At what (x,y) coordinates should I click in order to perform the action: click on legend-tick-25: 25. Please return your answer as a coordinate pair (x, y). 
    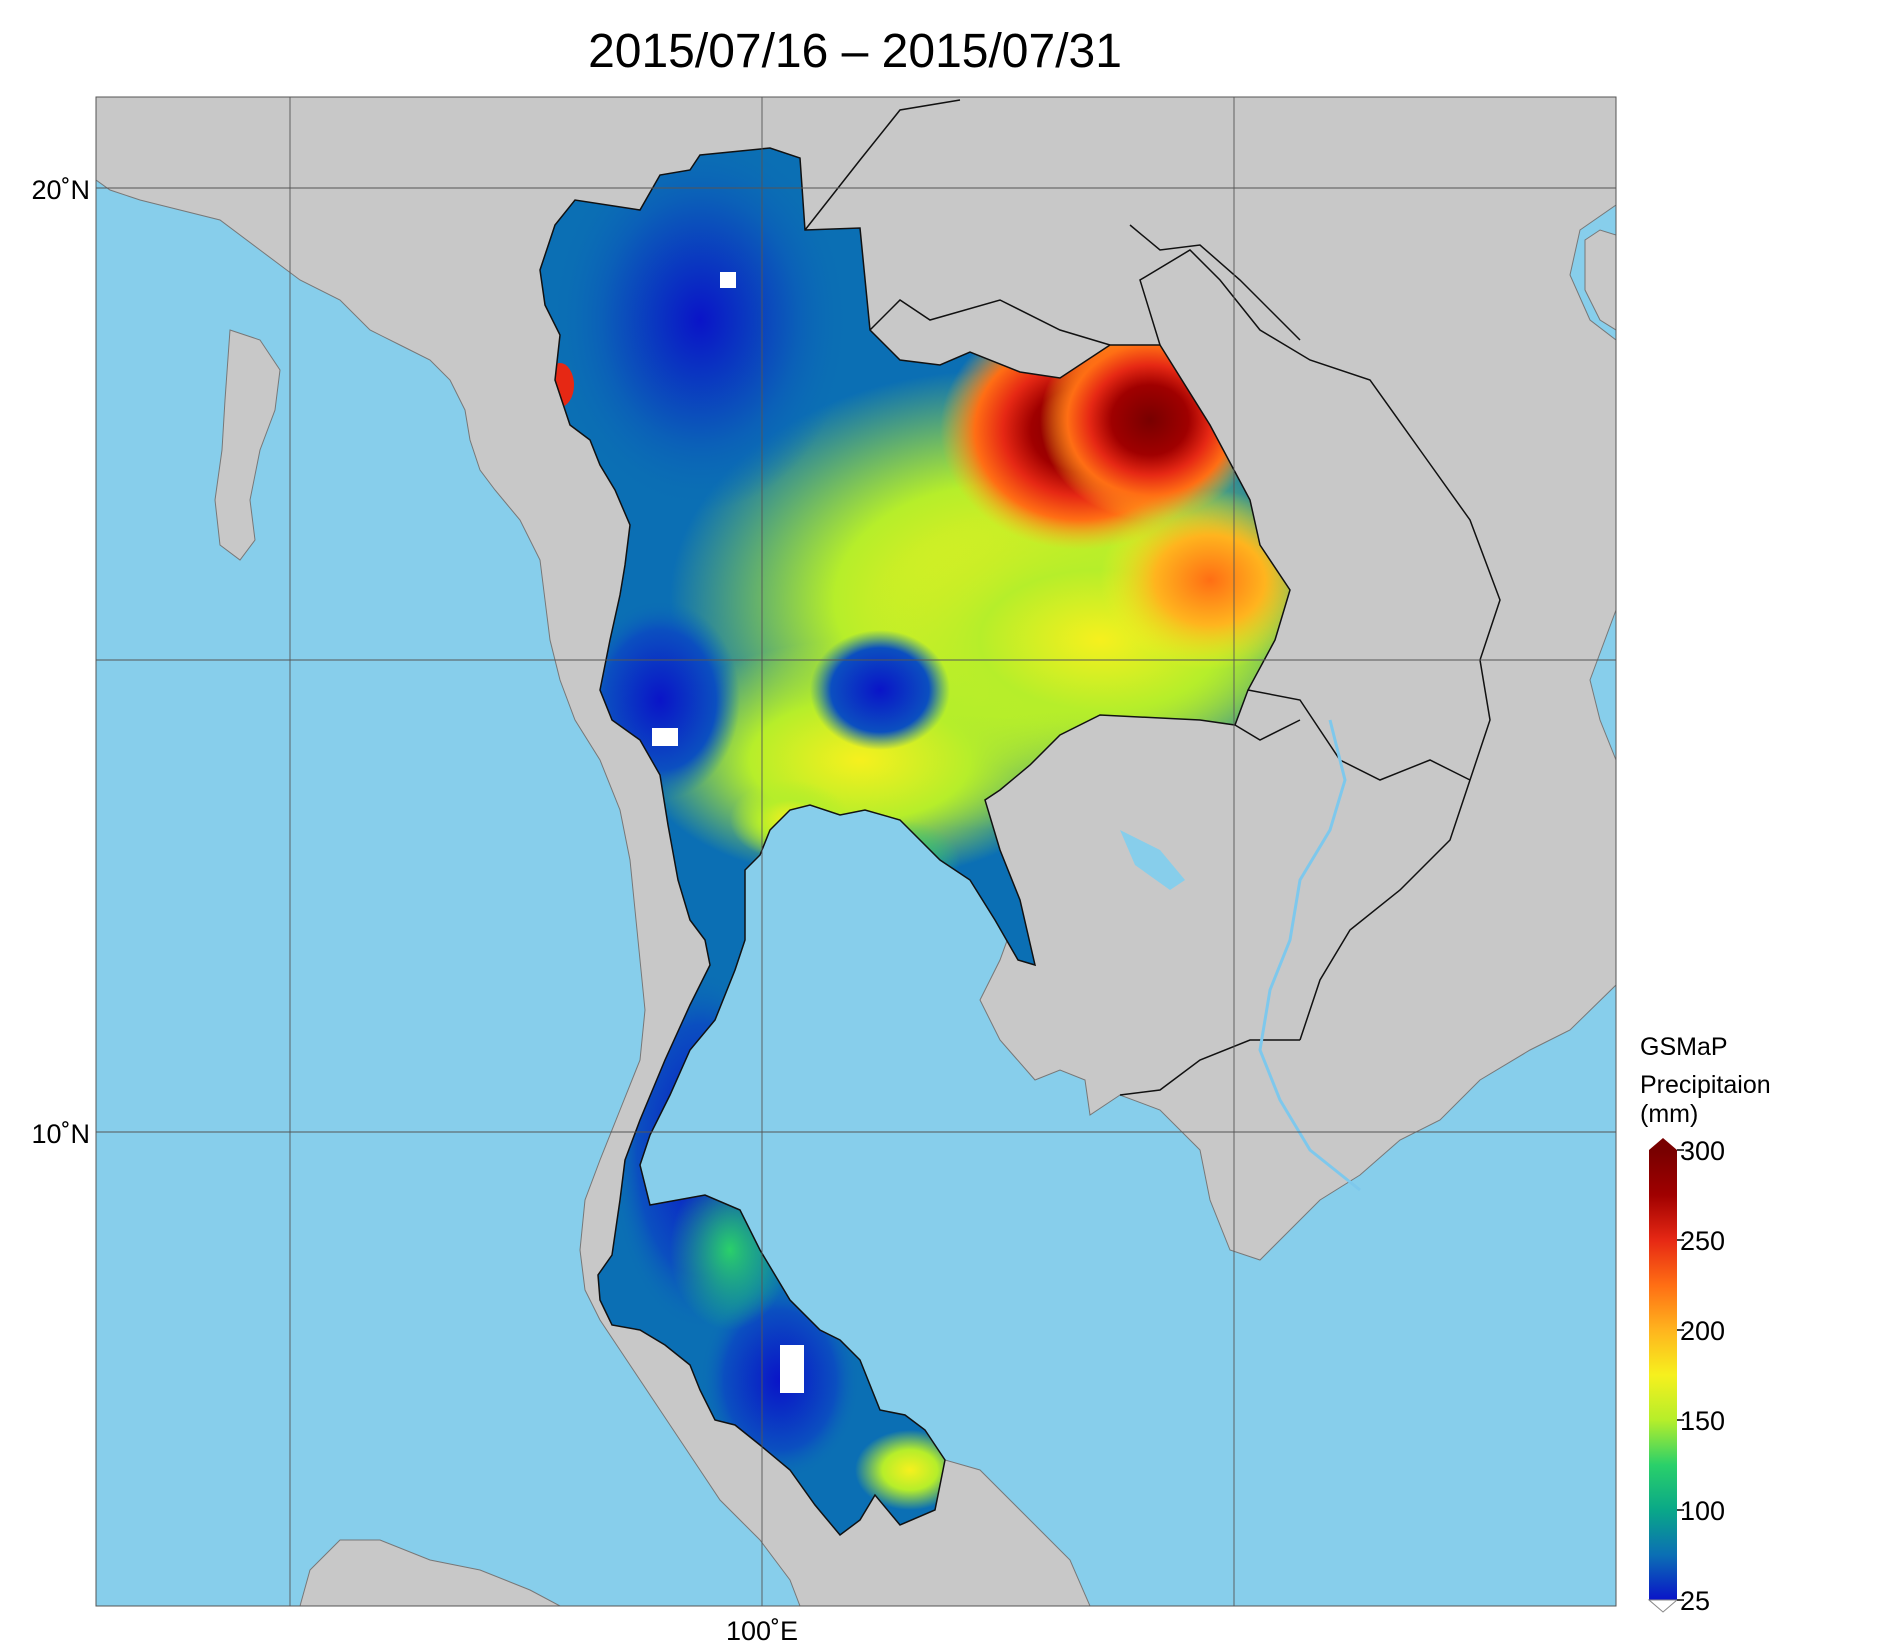
    Looking at the image, I should click on (1695, 1601).